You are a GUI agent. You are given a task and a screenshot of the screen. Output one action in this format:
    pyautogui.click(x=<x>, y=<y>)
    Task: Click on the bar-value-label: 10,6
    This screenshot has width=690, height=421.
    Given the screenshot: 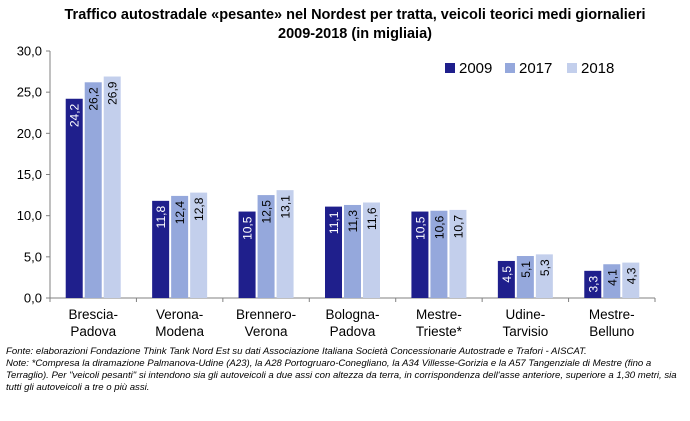 What is the action you would take?
    pyautogui.click(x=439, y=227)
    